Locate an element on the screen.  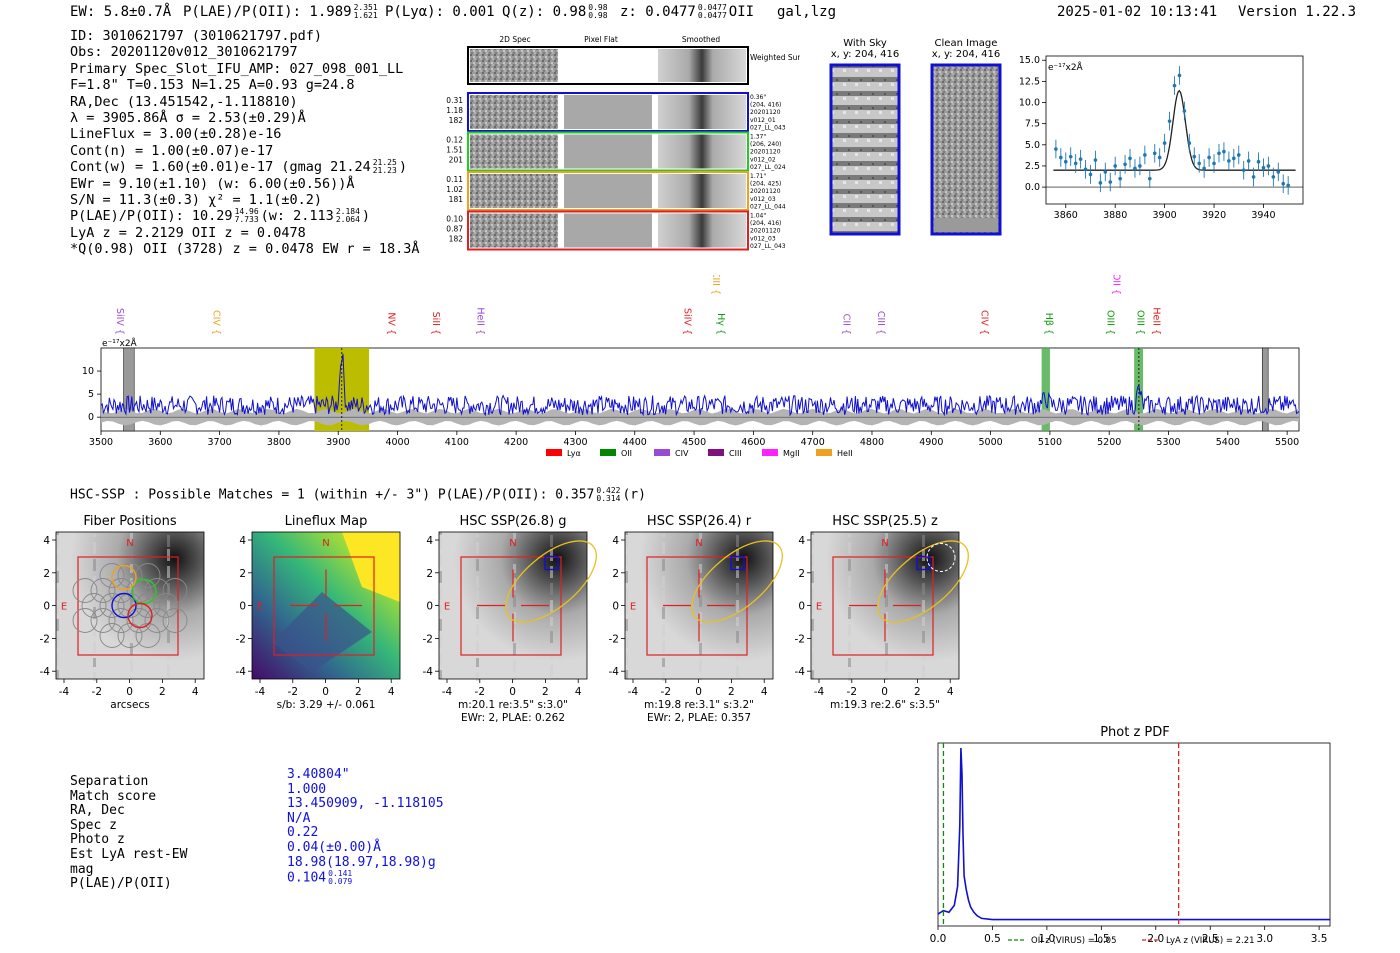
header-qz: Q(z): 0.98 0.98 0.98 is located at coordinates (555, 12).